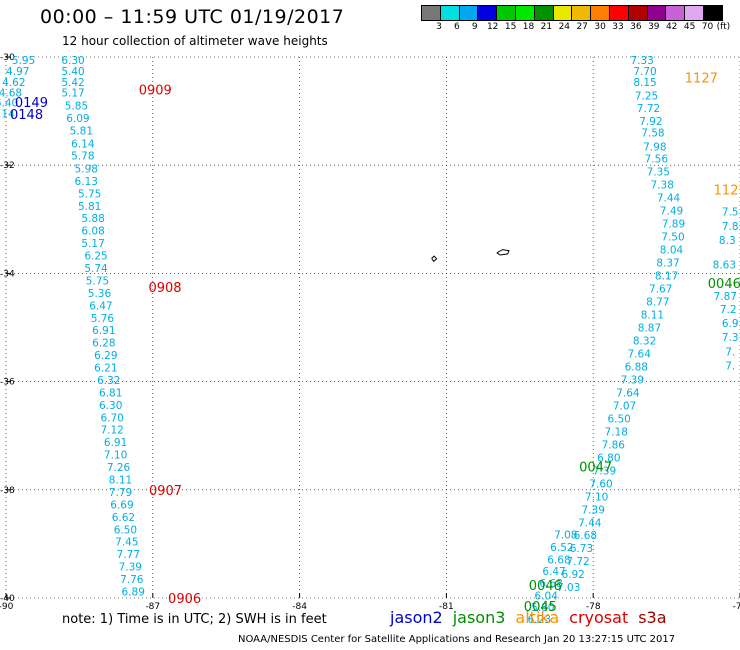  What do you see at coordinates (457, 27) in the screenshot?
I see `scale-label: 6` at bounding box center [457, 27].